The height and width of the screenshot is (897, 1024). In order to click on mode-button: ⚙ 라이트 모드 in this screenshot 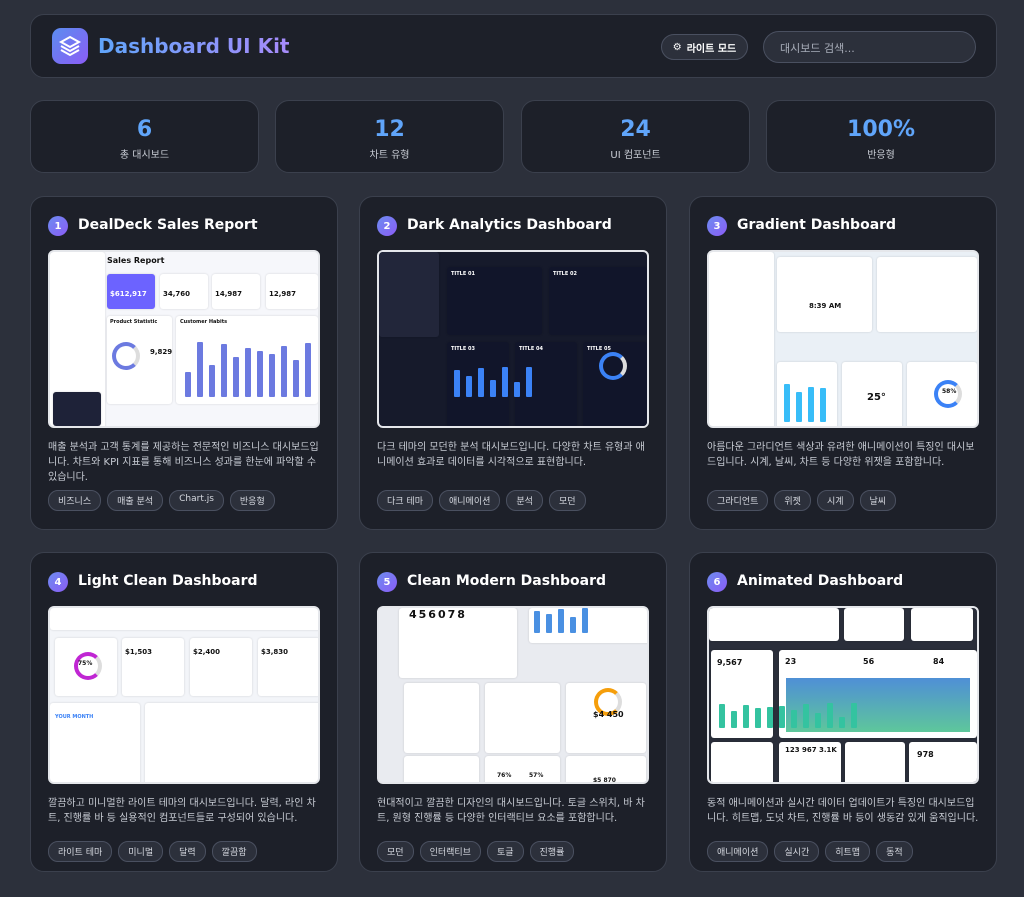, I will do `click(704, 47)`.